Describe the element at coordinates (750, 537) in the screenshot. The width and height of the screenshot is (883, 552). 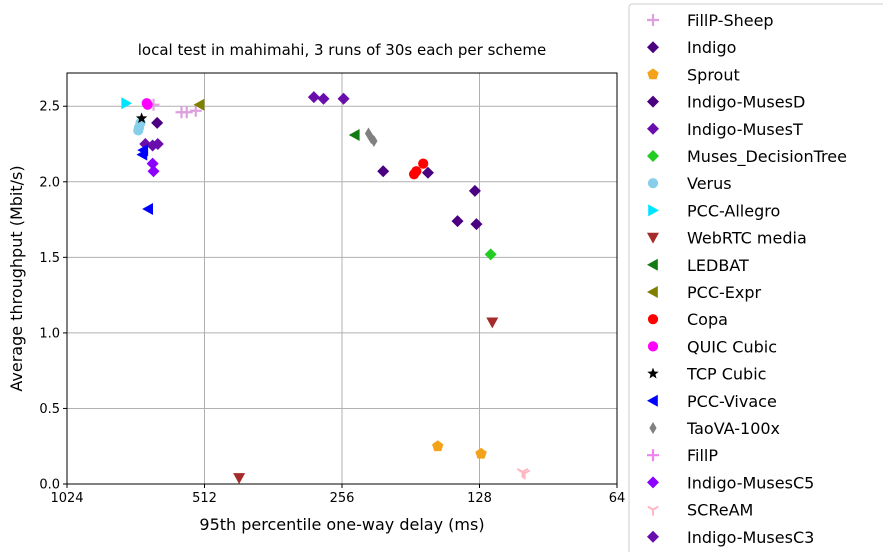
I see `legend-label: Indigo-MusesC3` at that location.